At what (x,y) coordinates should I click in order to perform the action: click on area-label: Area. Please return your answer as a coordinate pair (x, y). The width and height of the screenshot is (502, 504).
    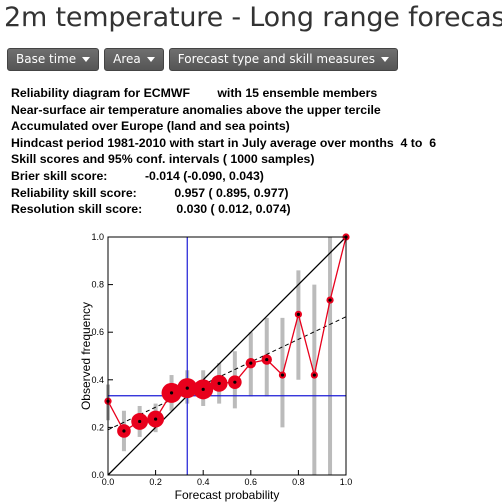
    Looking at the image, I should click on (127, 59).